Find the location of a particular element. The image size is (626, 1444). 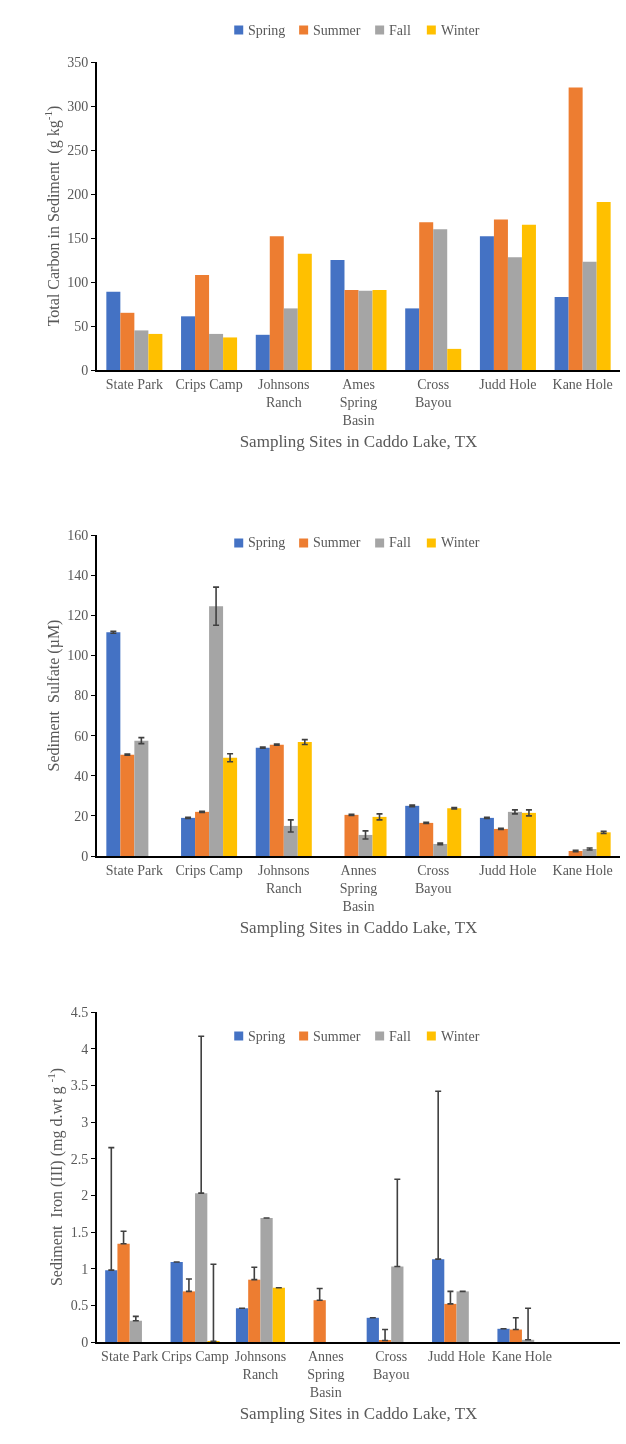

y-tick-label: 150 is located at coordinates (78, 238).